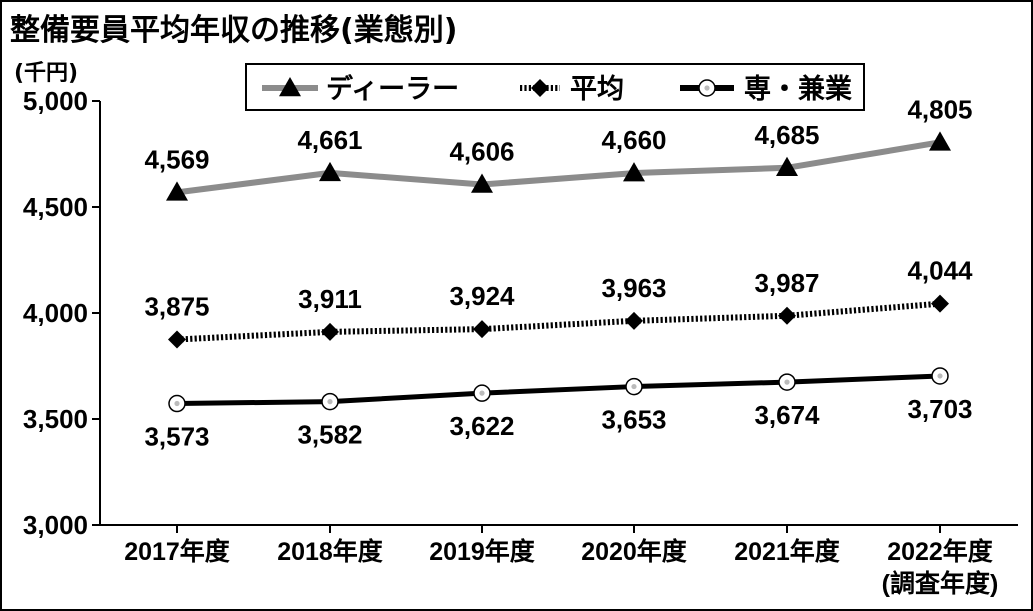 This screenshot has width=1033, height=611. I want to click on chart-title: 整備要員平均年収の推移(業態別), so click(233, 30).